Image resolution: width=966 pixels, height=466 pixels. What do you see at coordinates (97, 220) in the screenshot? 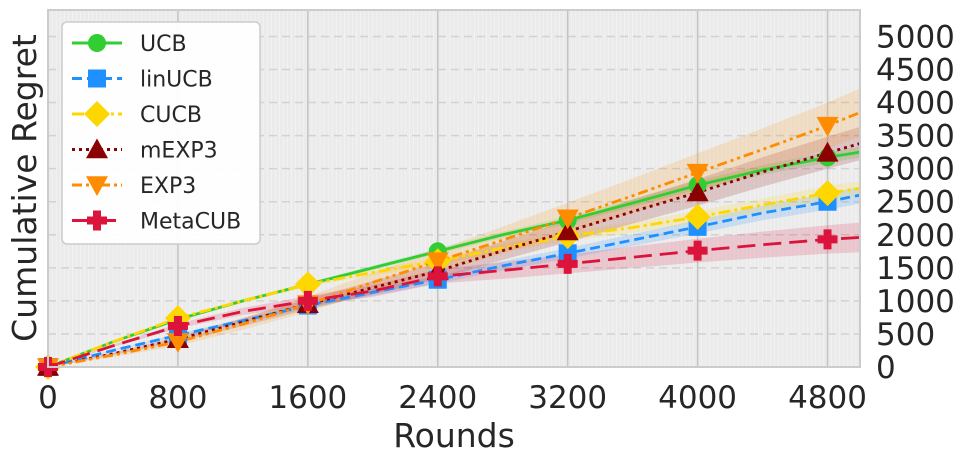
I see `legend-marker-metacub` at bounding box center [97, 220].